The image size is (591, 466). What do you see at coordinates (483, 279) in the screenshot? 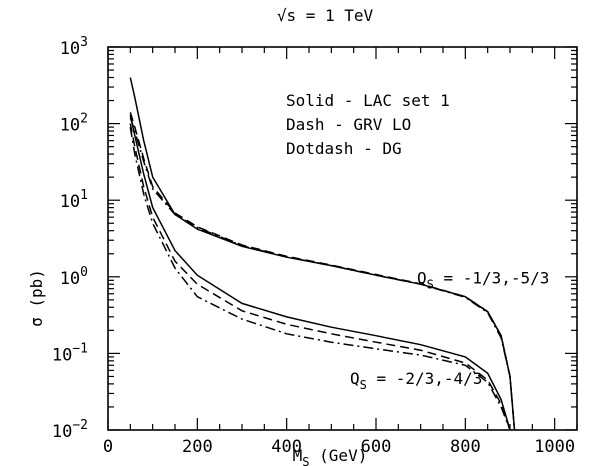
I see `charge-annotation-1: QS = -1/3,-5/3` at bounding box center [483, 279].